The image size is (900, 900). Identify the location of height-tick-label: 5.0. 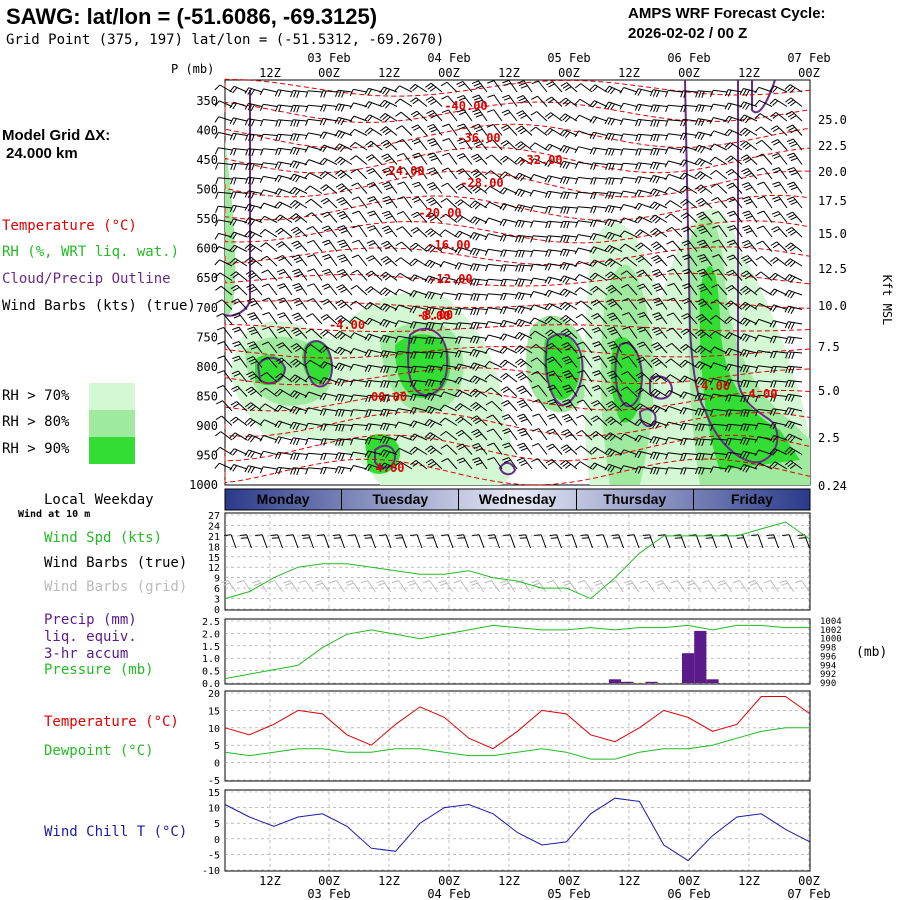
(829, 391).